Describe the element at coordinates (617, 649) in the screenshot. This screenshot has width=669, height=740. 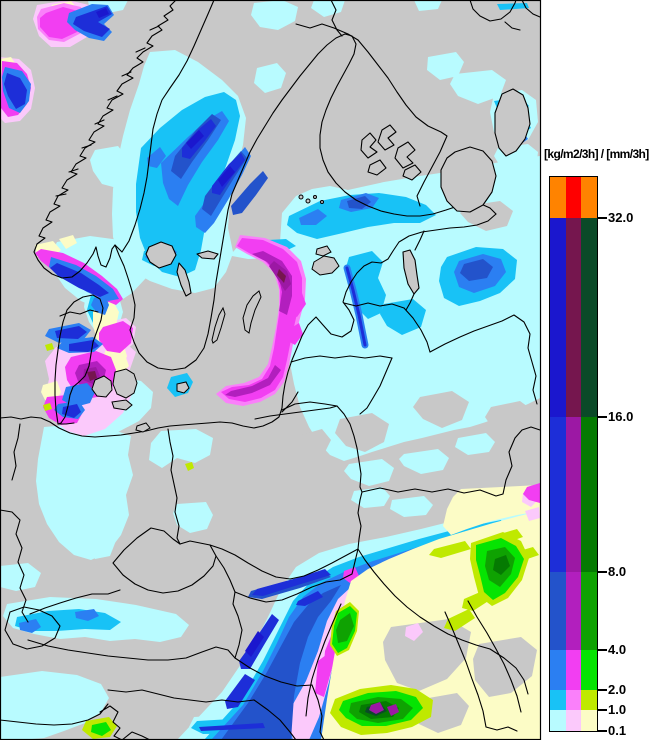
I see `legend-tick-label: 4.0` at that location.